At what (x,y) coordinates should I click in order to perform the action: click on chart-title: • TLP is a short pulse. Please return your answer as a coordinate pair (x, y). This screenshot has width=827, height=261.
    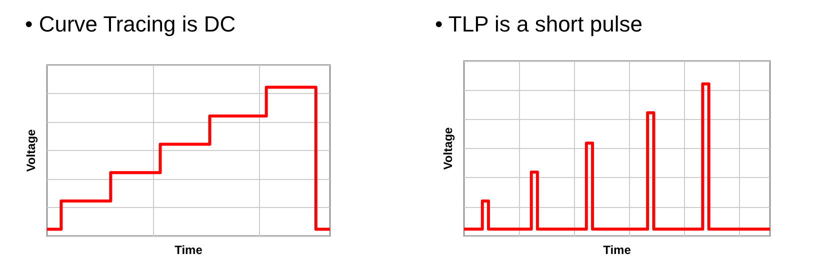
    Looking at the image, I should click on (538, 24).